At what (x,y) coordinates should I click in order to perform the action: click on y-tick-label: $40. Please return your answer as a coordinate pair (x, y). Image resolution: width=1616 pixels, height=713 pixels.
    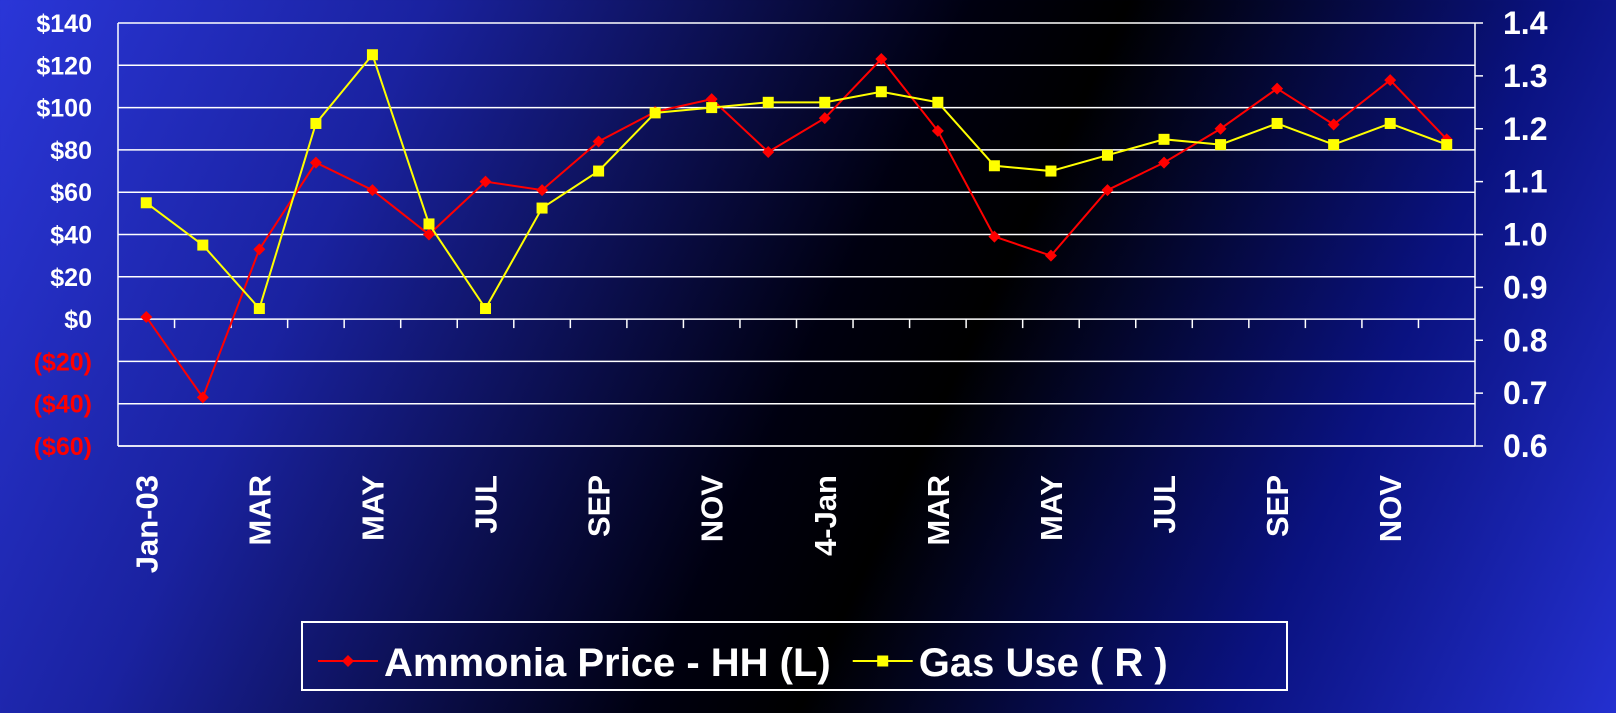
    Looking at the image, I should click on (71, 236).